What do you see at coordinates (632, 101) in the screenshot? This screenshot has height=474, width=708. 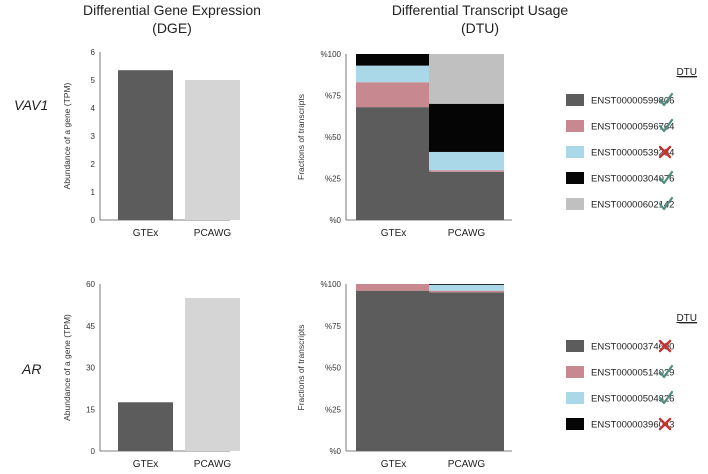 I see `legend-label: ENST00000599806` at bounding box center [632, 101].